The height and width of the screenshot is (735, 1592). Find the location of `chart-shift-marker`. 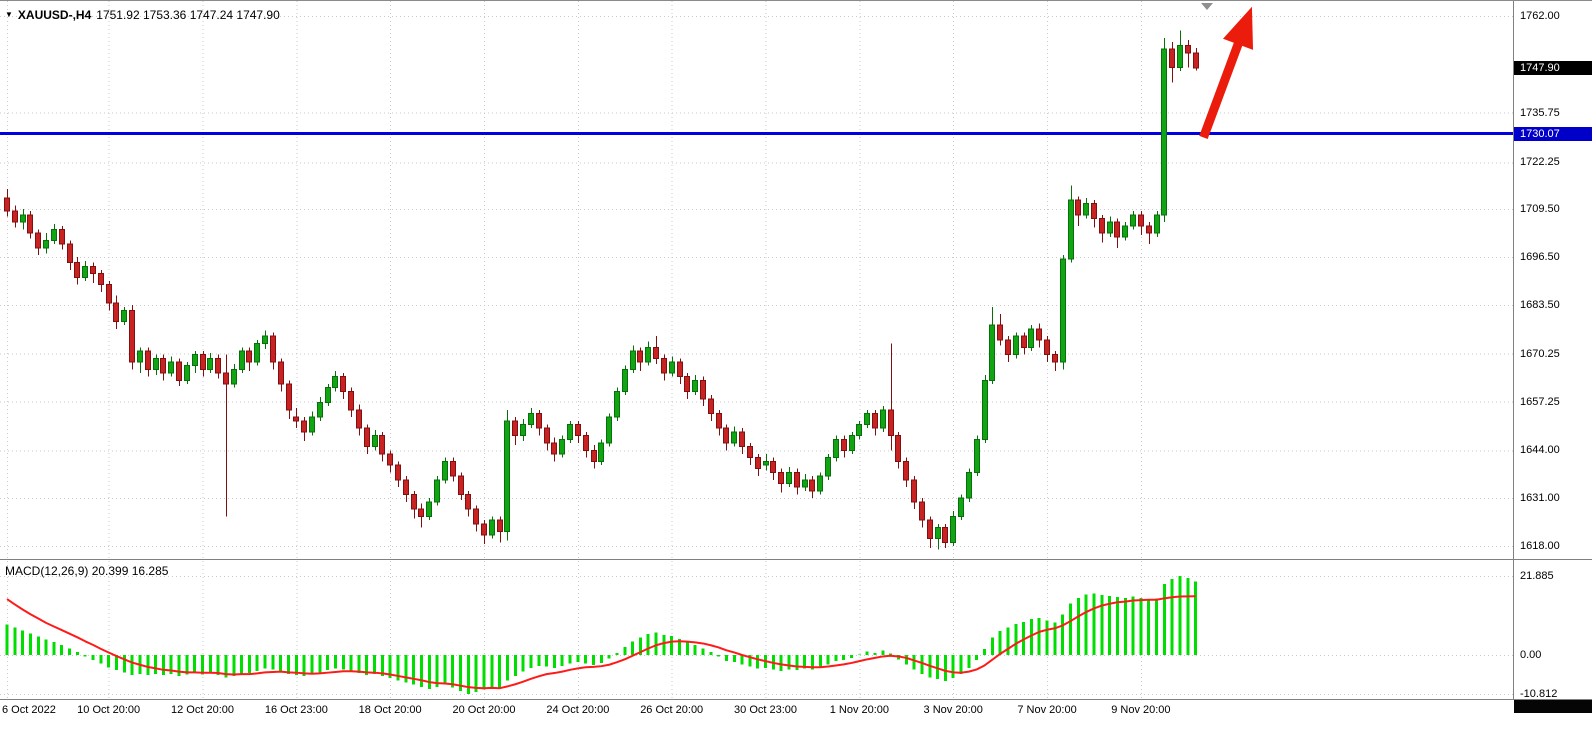

chart-shift-marker is located at coordinates (1207, 6).